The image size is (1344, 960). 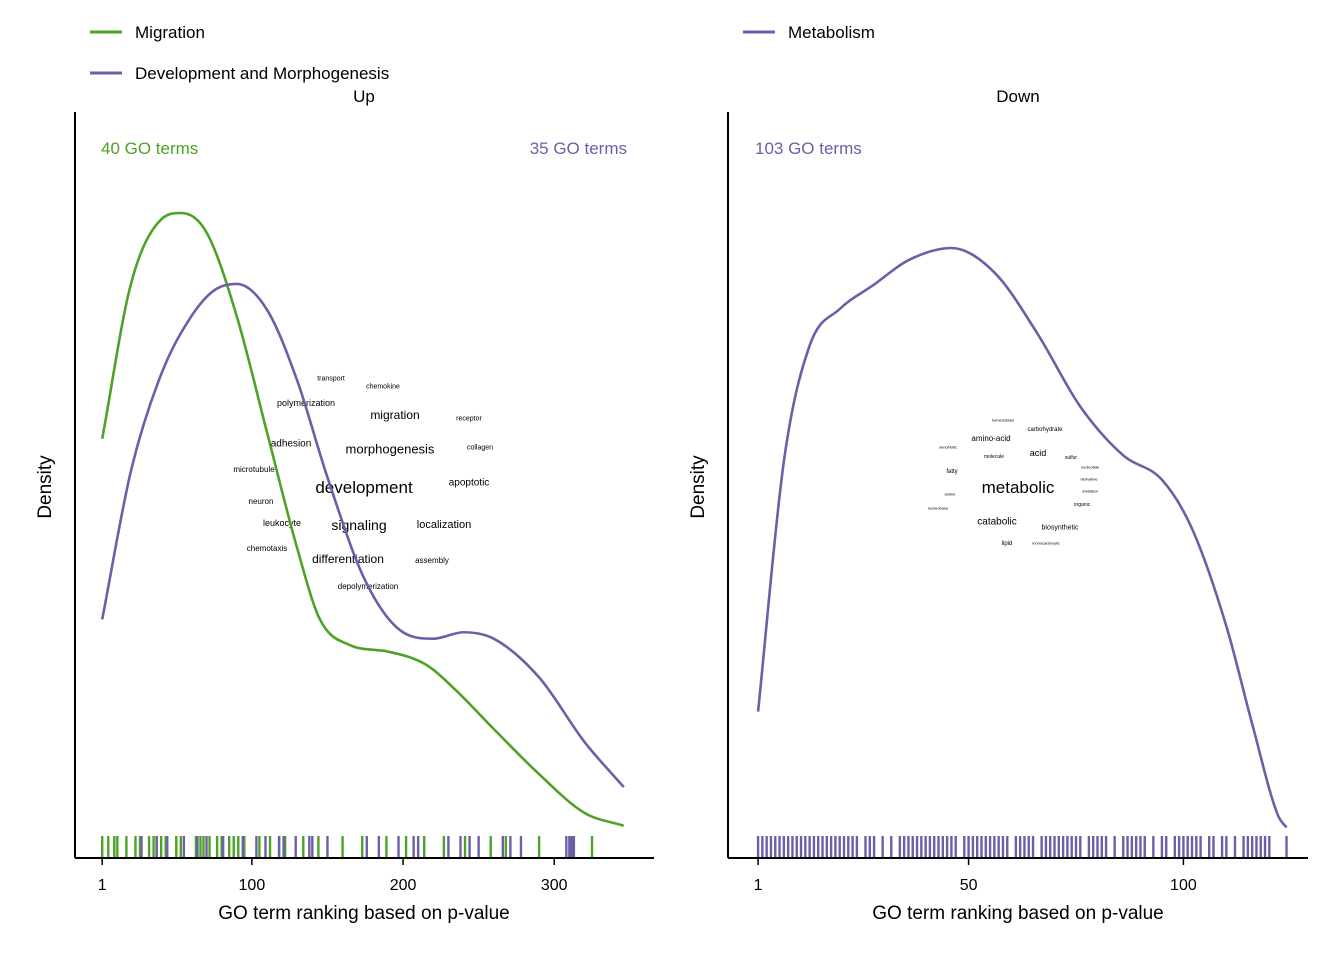 What do you see at coordinates (554, 885) in the screenshot?
I see `x-tick-label: 300` at bounding box center [554, 885].